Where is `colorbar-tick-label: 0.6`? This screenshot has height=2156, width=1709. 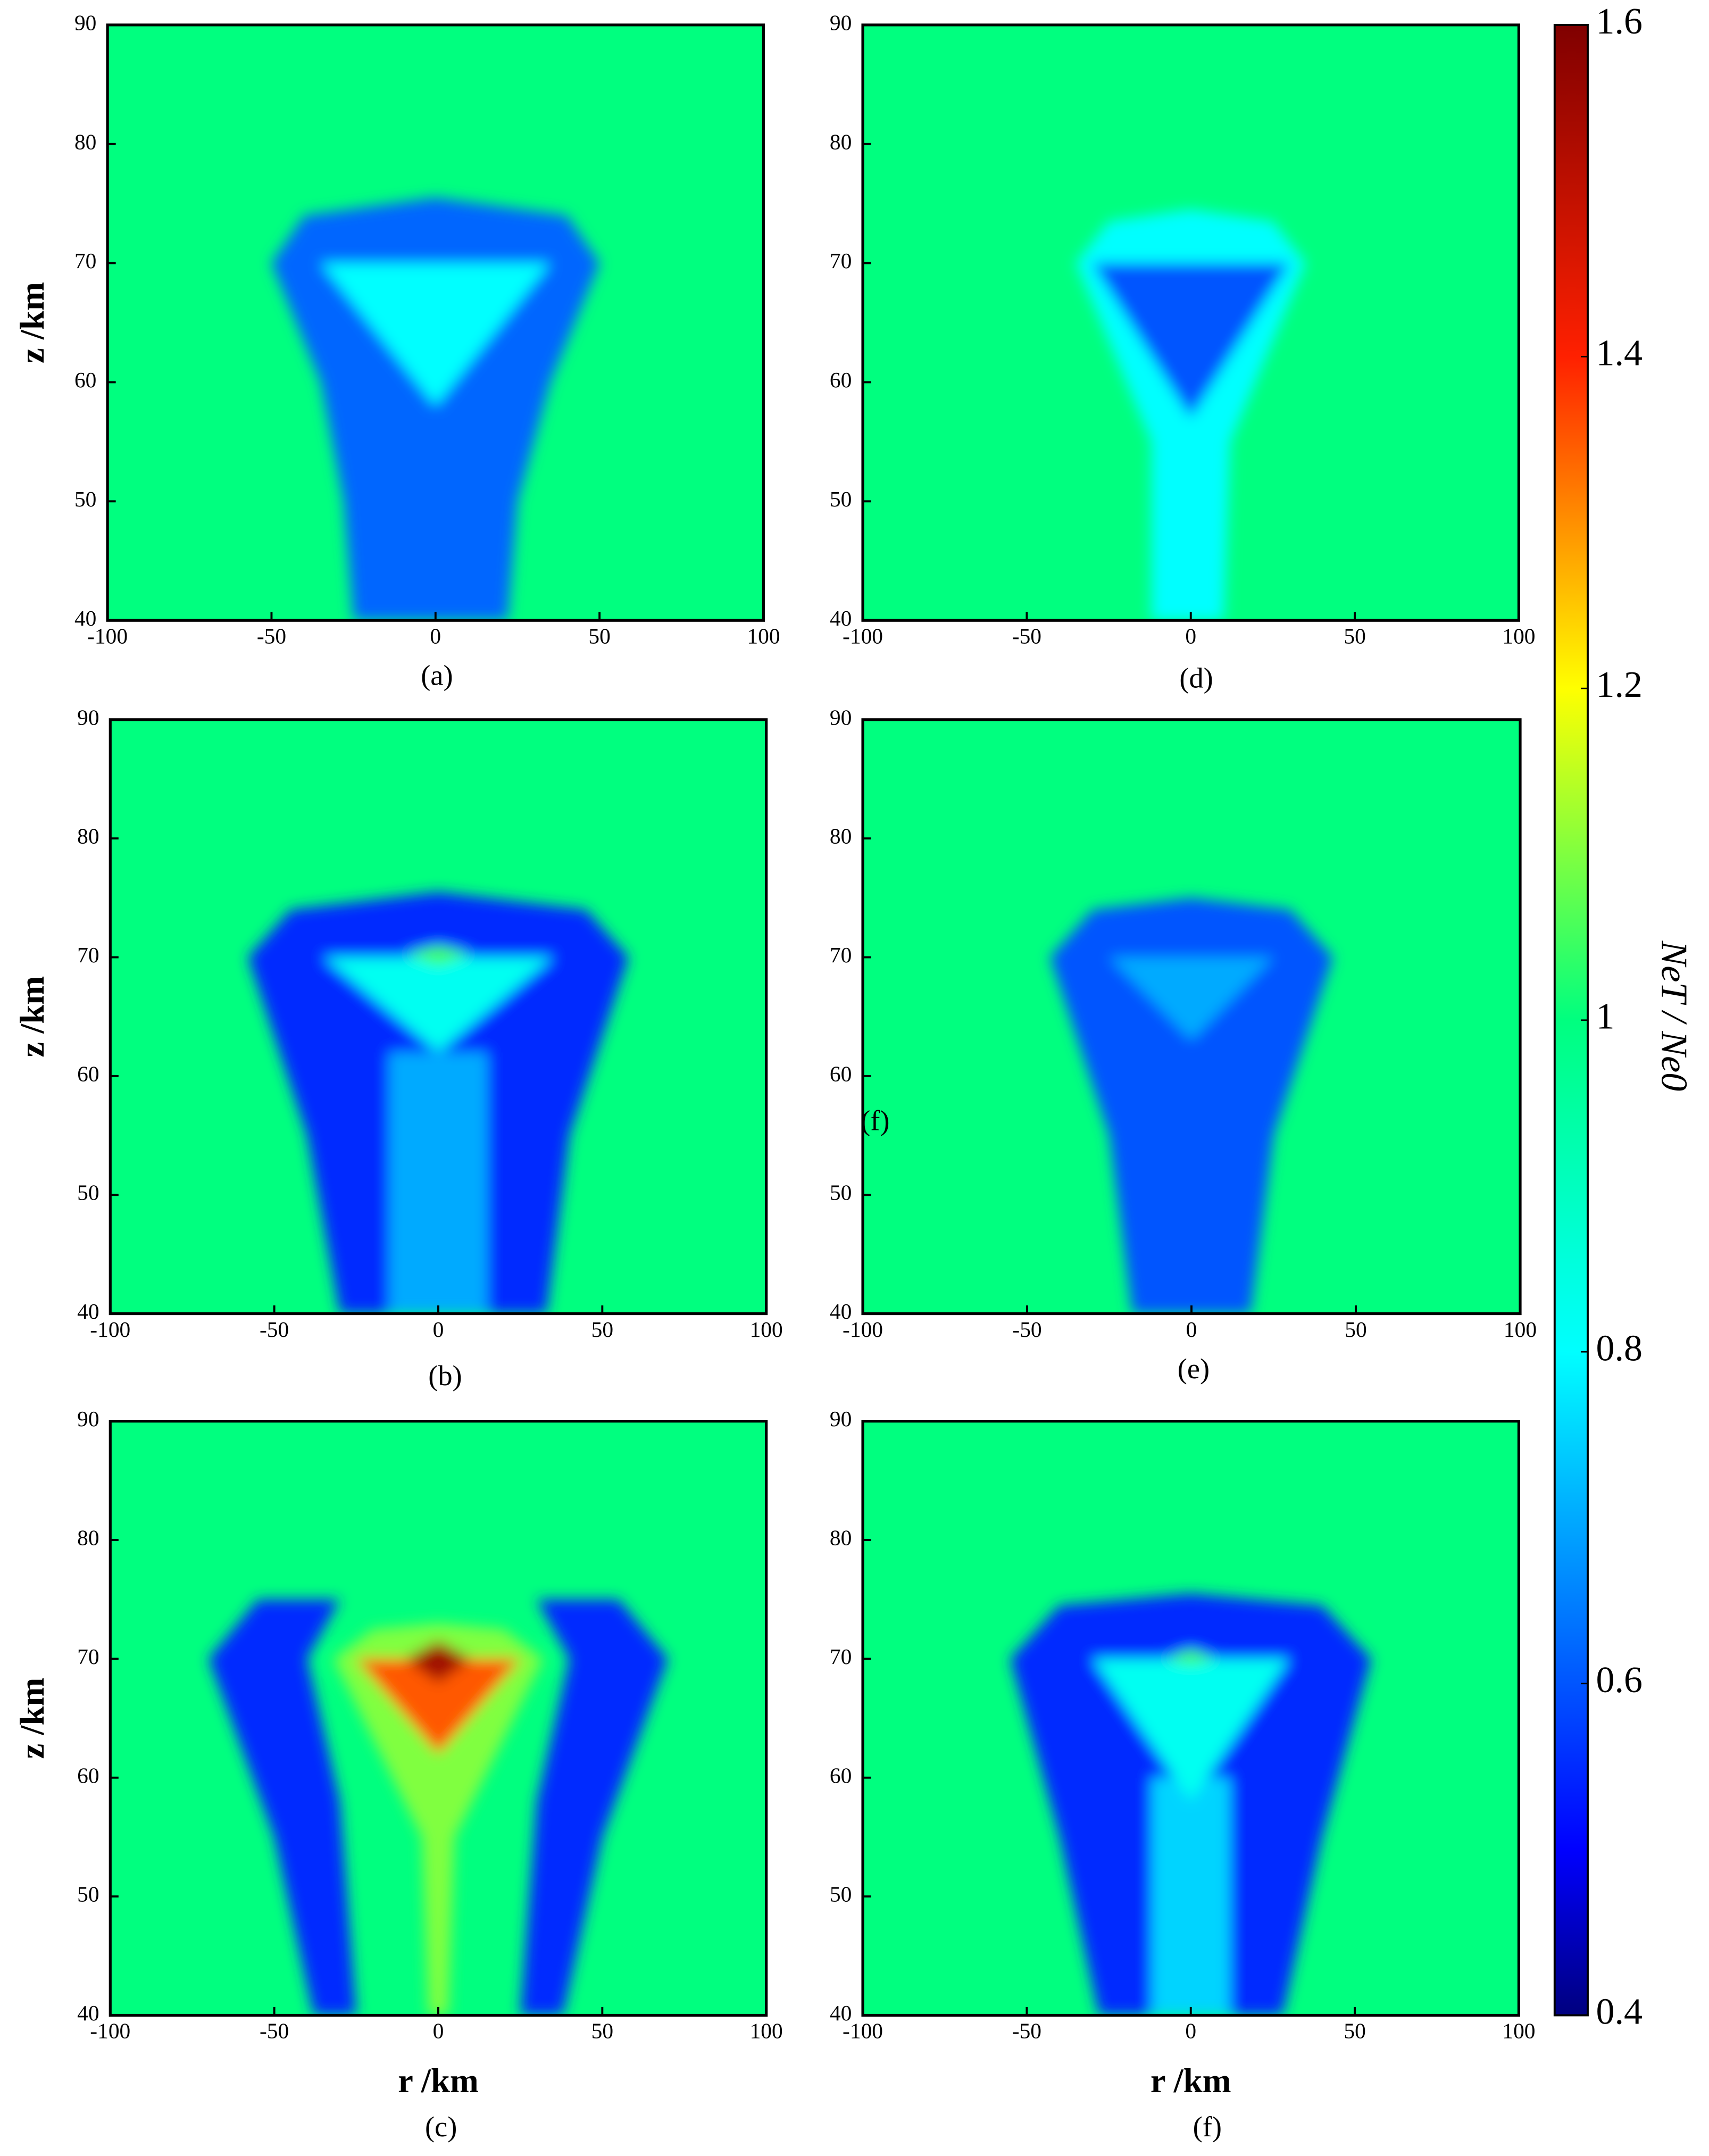
colorbar-tick-label: 0.6 is located at coordinates (1619, 1681).